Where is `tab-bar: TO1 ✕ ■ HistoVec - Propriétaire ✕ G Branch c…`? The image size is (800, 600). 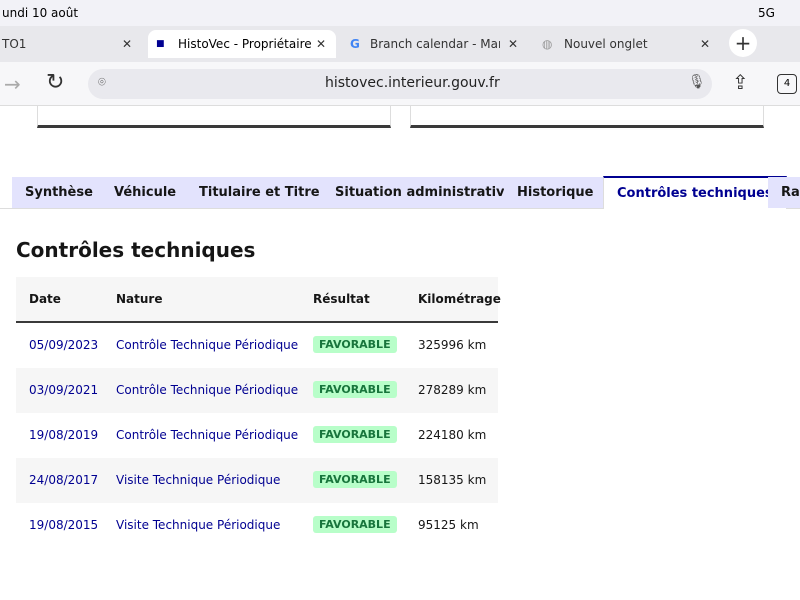
tab-bar: TO1 ✕ ■ HistoVec - Propriétaire ✕ G Branch c… is located at coordinates (400, 44).